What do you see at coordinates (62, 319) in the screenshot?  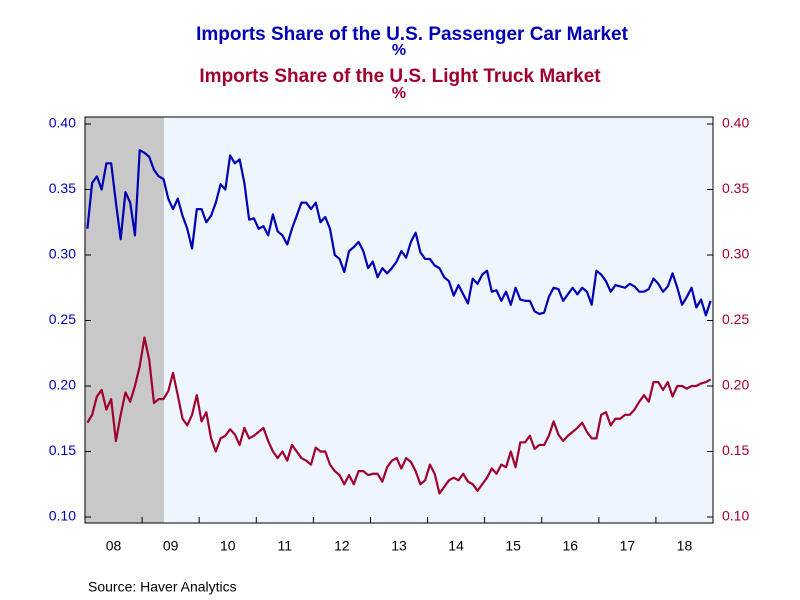 I see `y-tick-label: 0.25` at bounding box center [62, 319].